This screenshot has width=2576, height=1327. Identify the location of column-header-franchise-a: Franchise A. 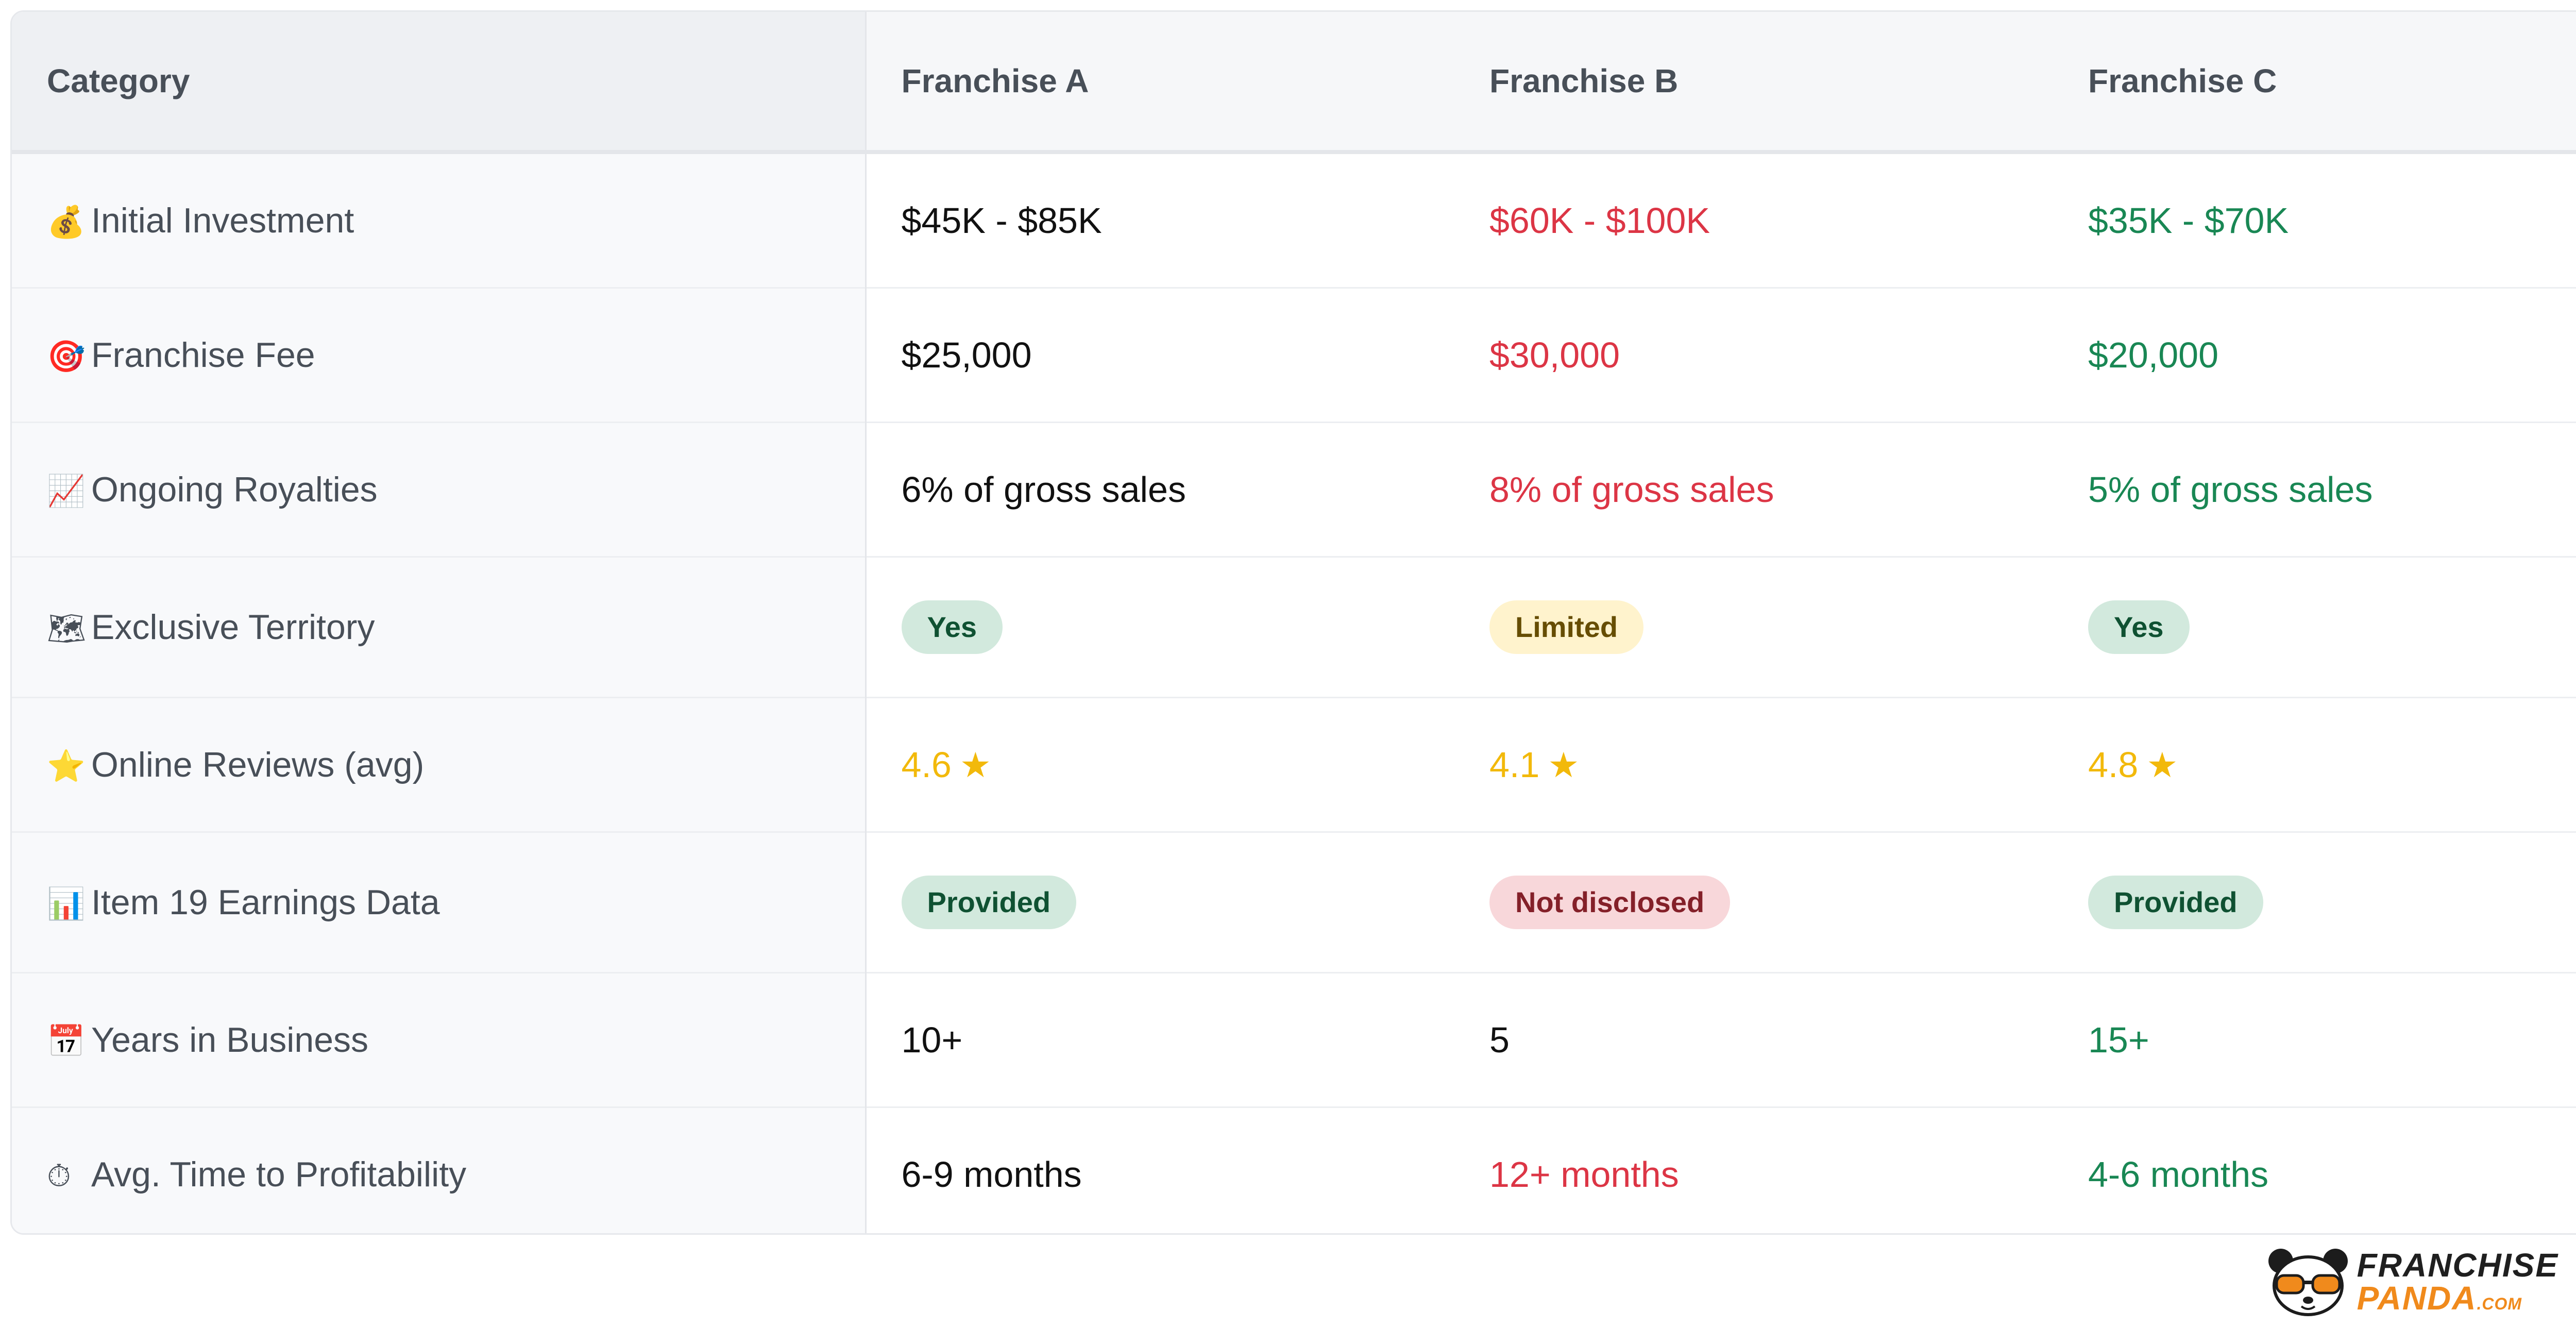
(1160, 83).